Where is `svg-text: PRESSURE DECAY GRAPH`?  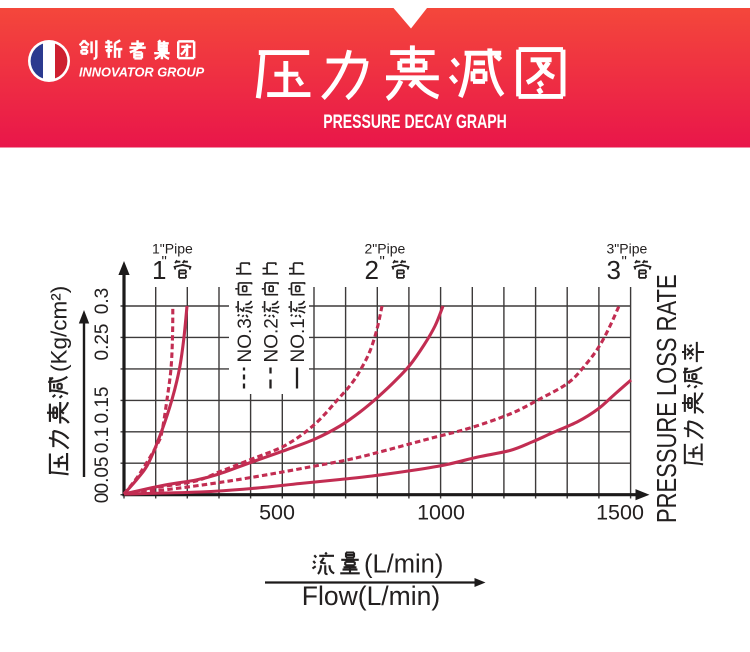
svg-text: PRESSURE DECAY GRAPH is located at coordinates (415, 122).